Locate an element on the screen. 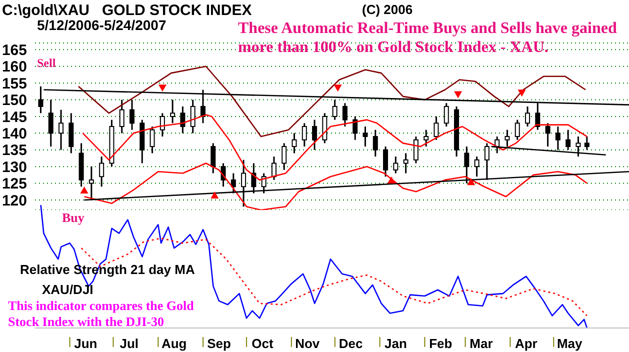 This screenshot has width=629, height=352. x-tick-label: Sep is located at coordinates (219, 343).